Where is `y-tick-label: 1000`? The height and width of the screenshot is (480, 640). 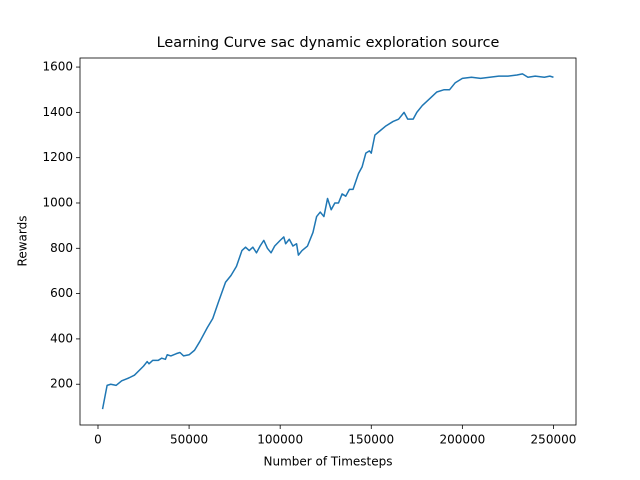
y-tick-label: 1000 is located at coordinates (57, 202).